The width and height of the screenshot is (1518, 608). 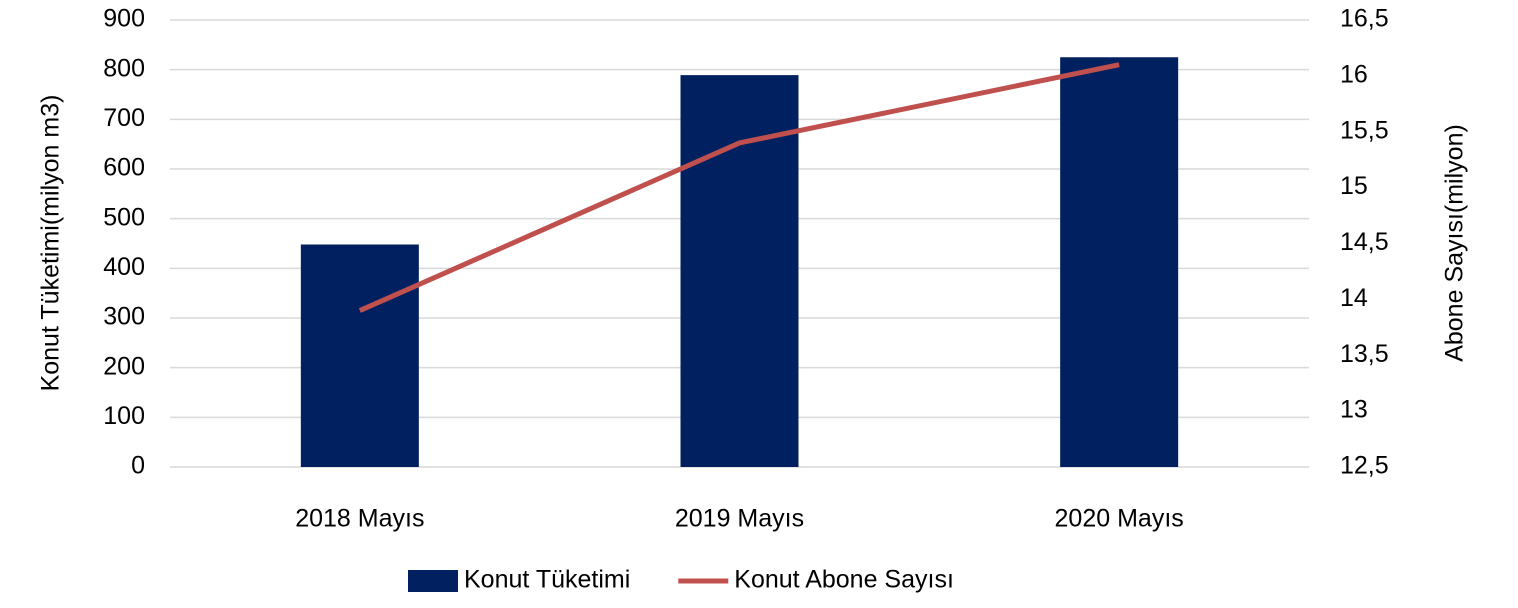 What do you see at coordinates (124, 118) in the screenshot?
I see `y-tick-label: 700` at bounding box center [124, 118].